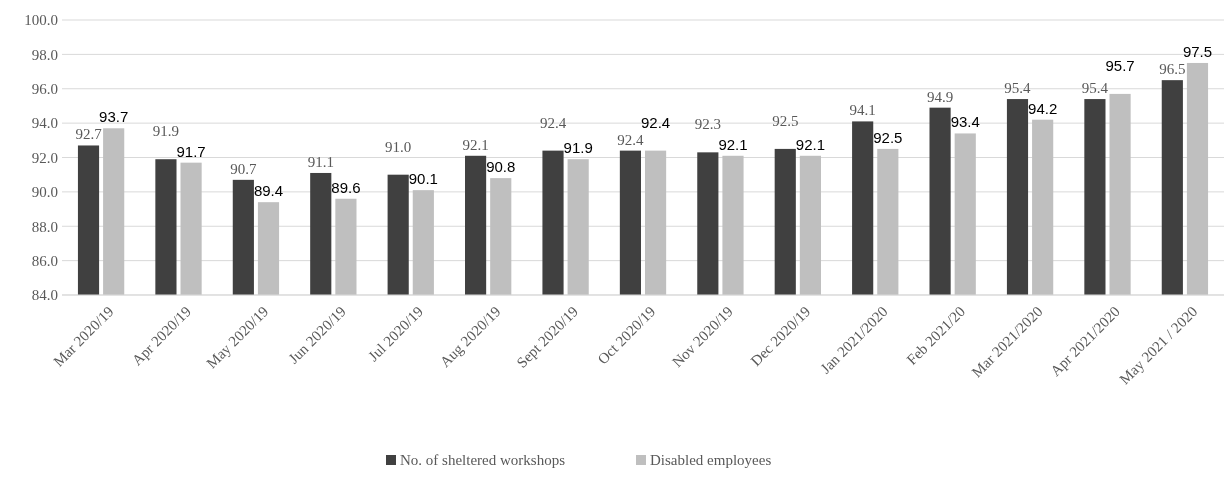  Describe the element at coordinates (1197, 51) in the screenshot. I see `data-label: 97.5` at that location.